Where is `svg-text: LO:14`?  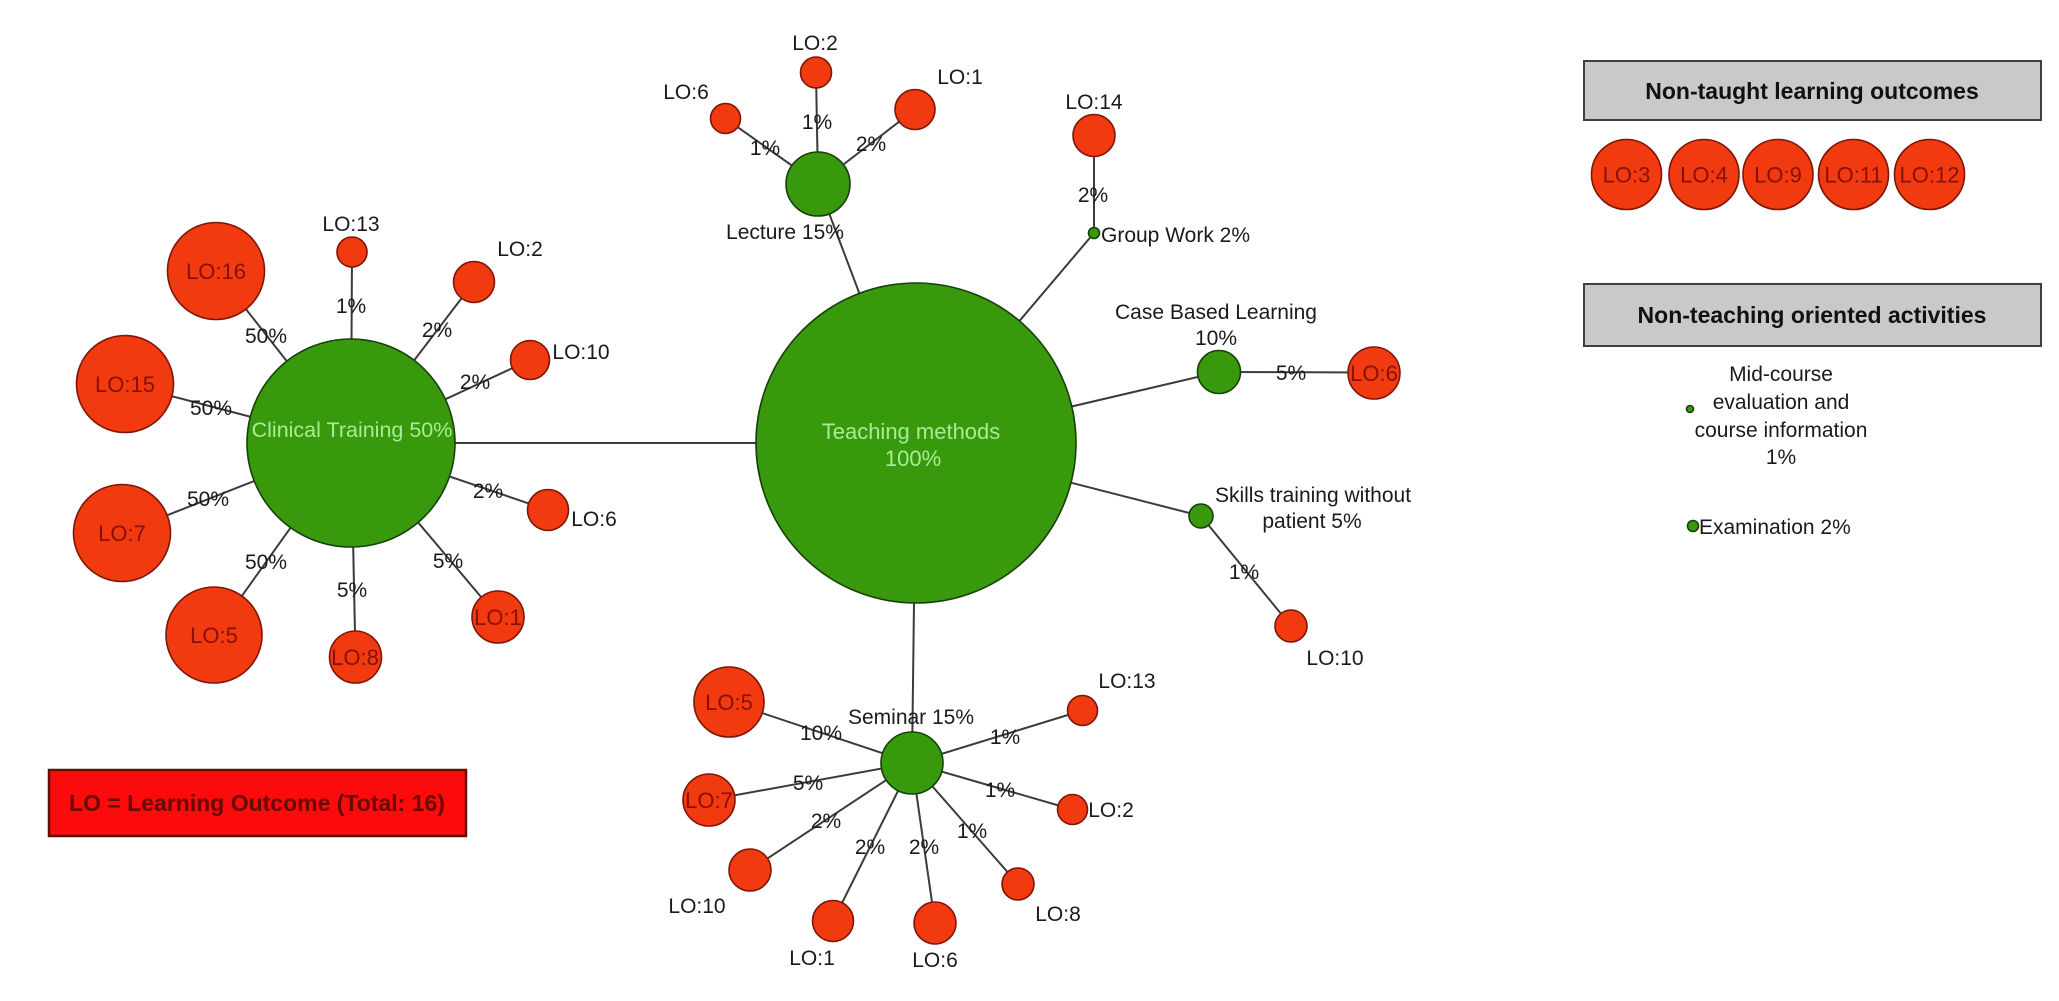 svg-text: LO:14 is located at coordinates (1094, 102).